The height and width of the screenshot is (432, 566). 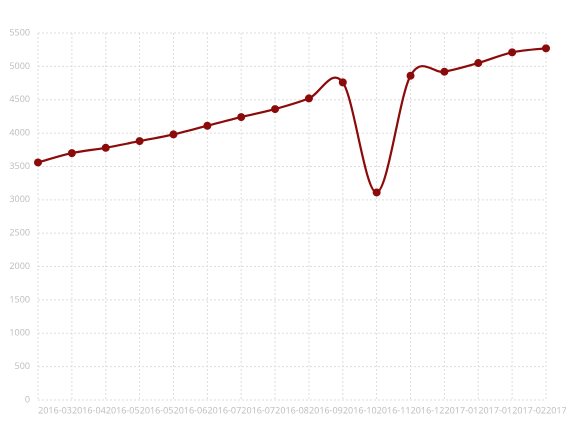 What do you see at coordinates (19, 165) in the screenshot?
I see `y-tick-label: 3500` at bounding box center [19, 165].